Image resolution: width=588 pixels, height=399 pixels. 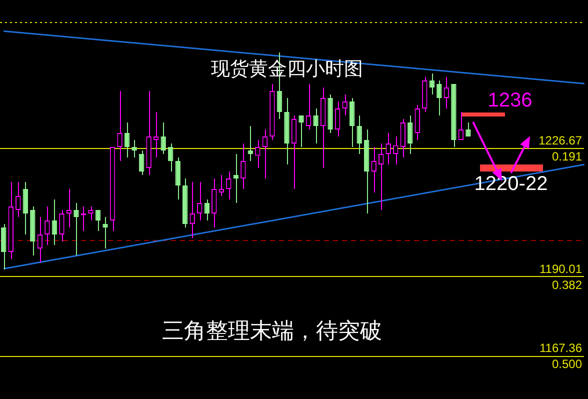 What do you see at coordinates (561, 348) in the screenshot?
I see `ref-line-label: 1167.36` at bounding box center [561, 348].